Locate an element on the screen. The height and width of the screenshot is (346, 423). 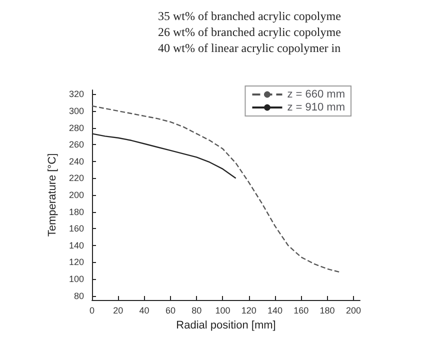
x-tick-label: 120 is located at coordinates (248, 311).